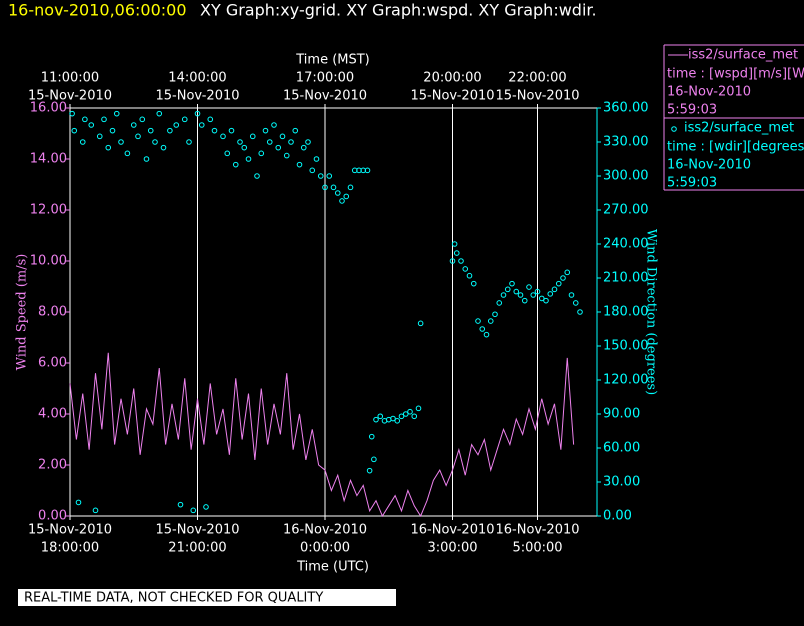 The height and width of the screenshot is (626, 804). Describe the element at coordinates (626, 346) in the screenshot. I see `y2-tick-label: 150.00` at that location.